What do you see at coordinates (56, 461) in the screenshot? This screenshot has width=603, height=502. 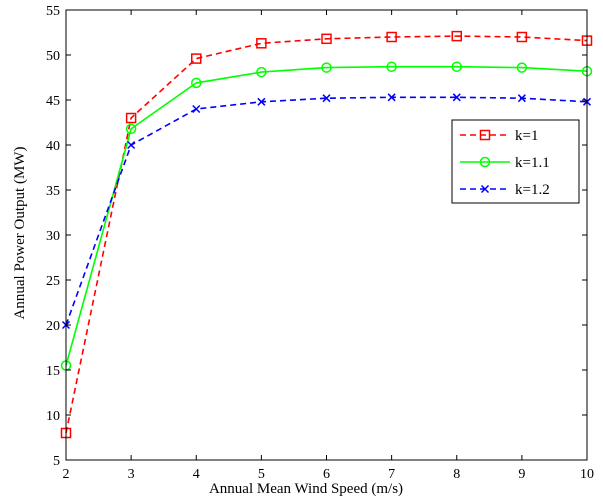 I see `y-tick-label: 5` at bounding box center [56, 461].